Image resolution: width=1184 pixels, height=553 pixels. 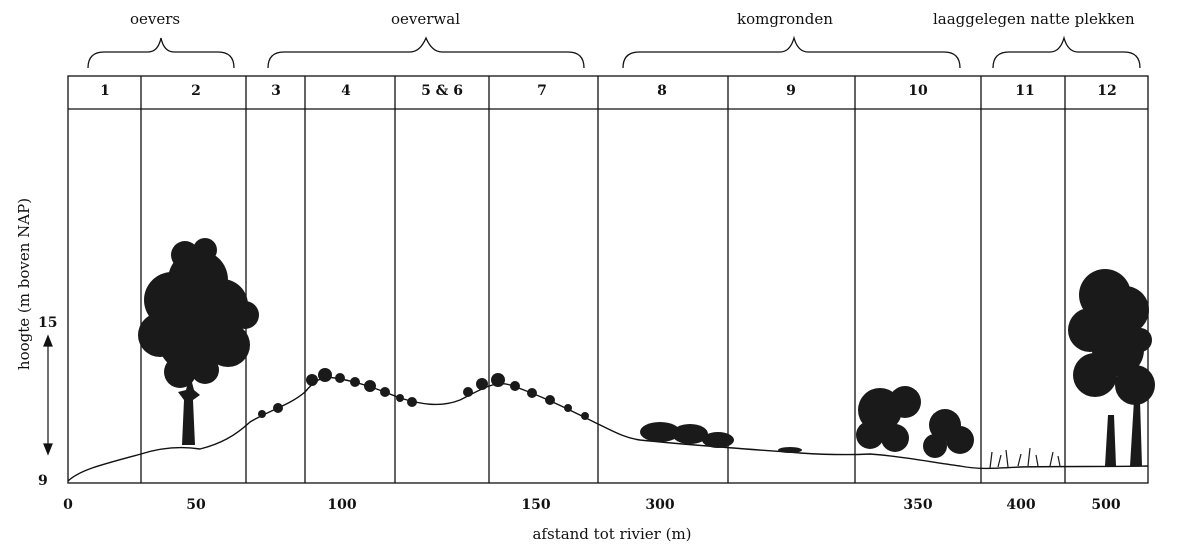 I want to click on column-number: 7, so click(x=542, y=91).